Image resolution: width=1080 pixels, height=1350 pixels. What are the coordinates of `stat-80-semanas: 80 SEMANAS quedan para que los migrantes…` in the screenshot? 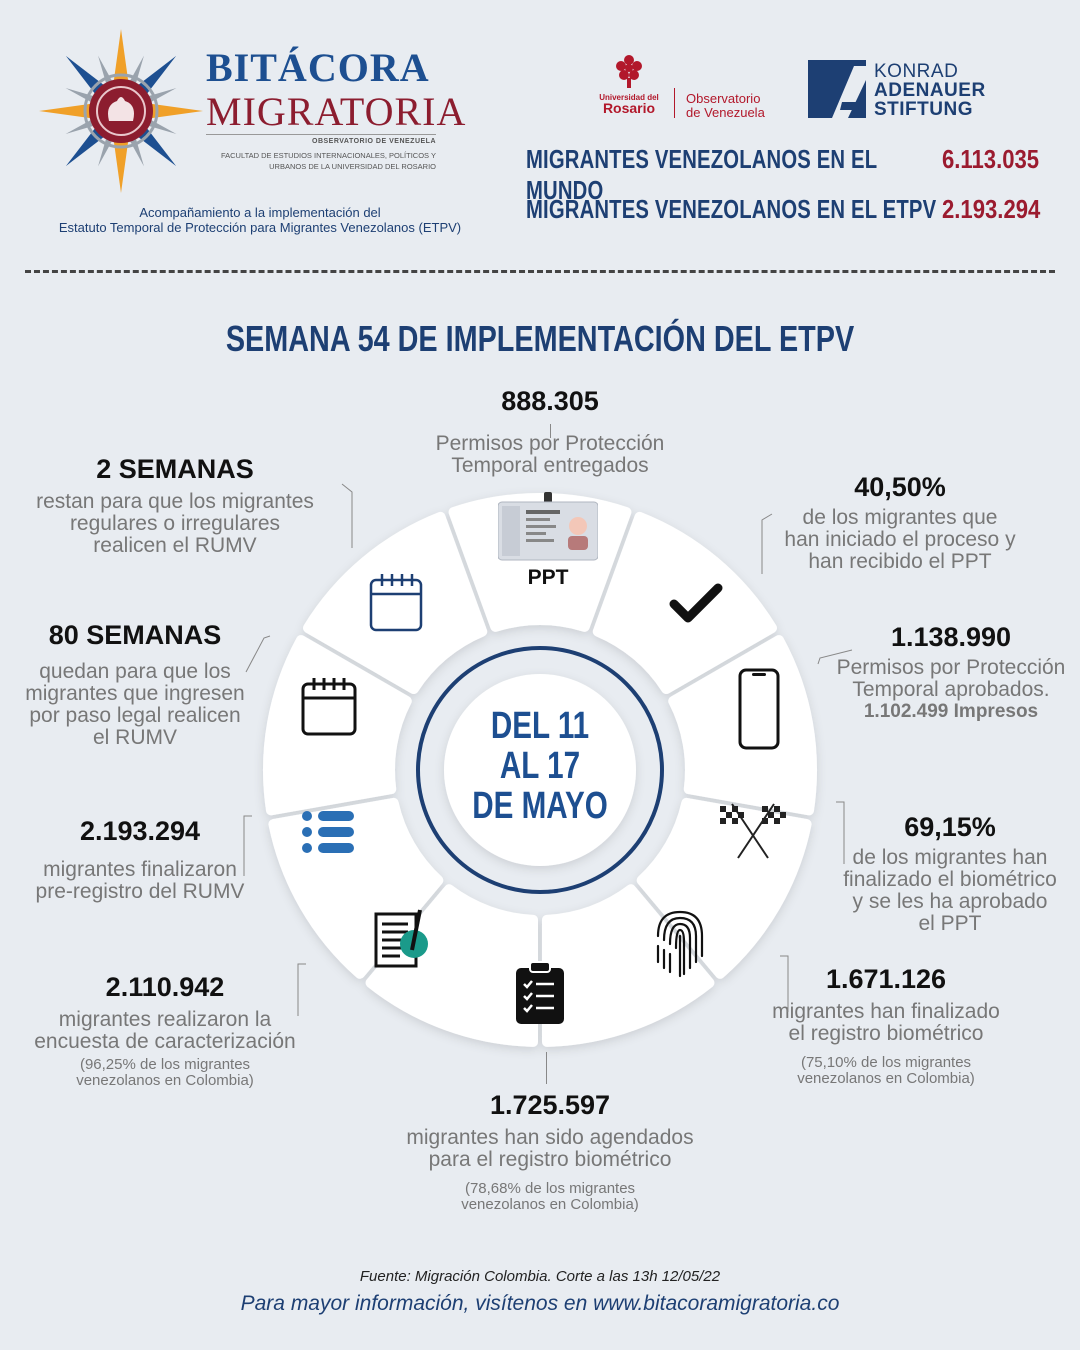 It's located at (135, 684).